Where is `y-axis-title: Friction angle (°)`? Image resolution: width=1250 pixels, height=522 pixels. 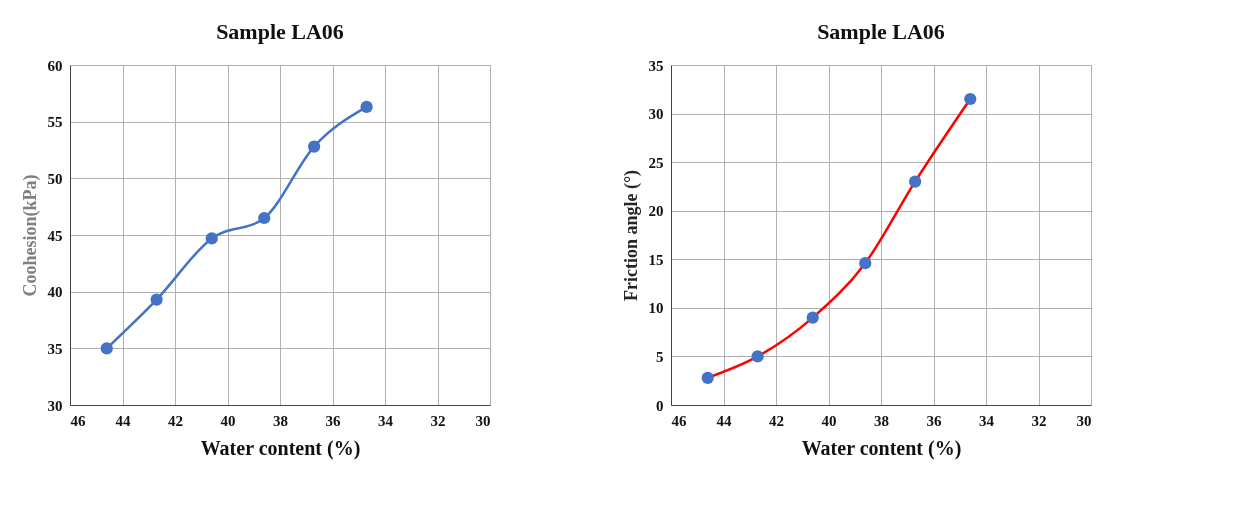 y-axis-title: Friction angle (°) is located at coordinates (631, 235).